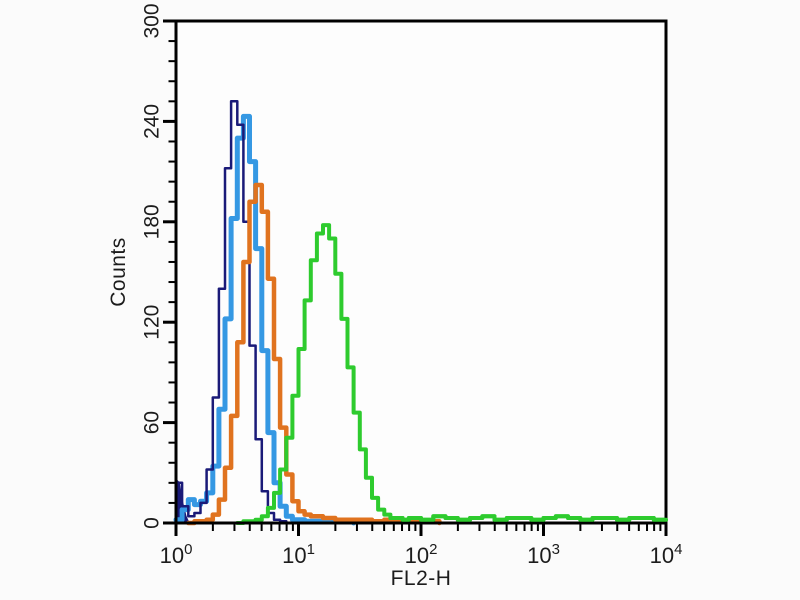 The width and height of the screenshot is (800, 600). What do you see at coordinates (152, 422) in the screenshot?
I see `y-tick-label: 60` at bounding box center [152, 422].